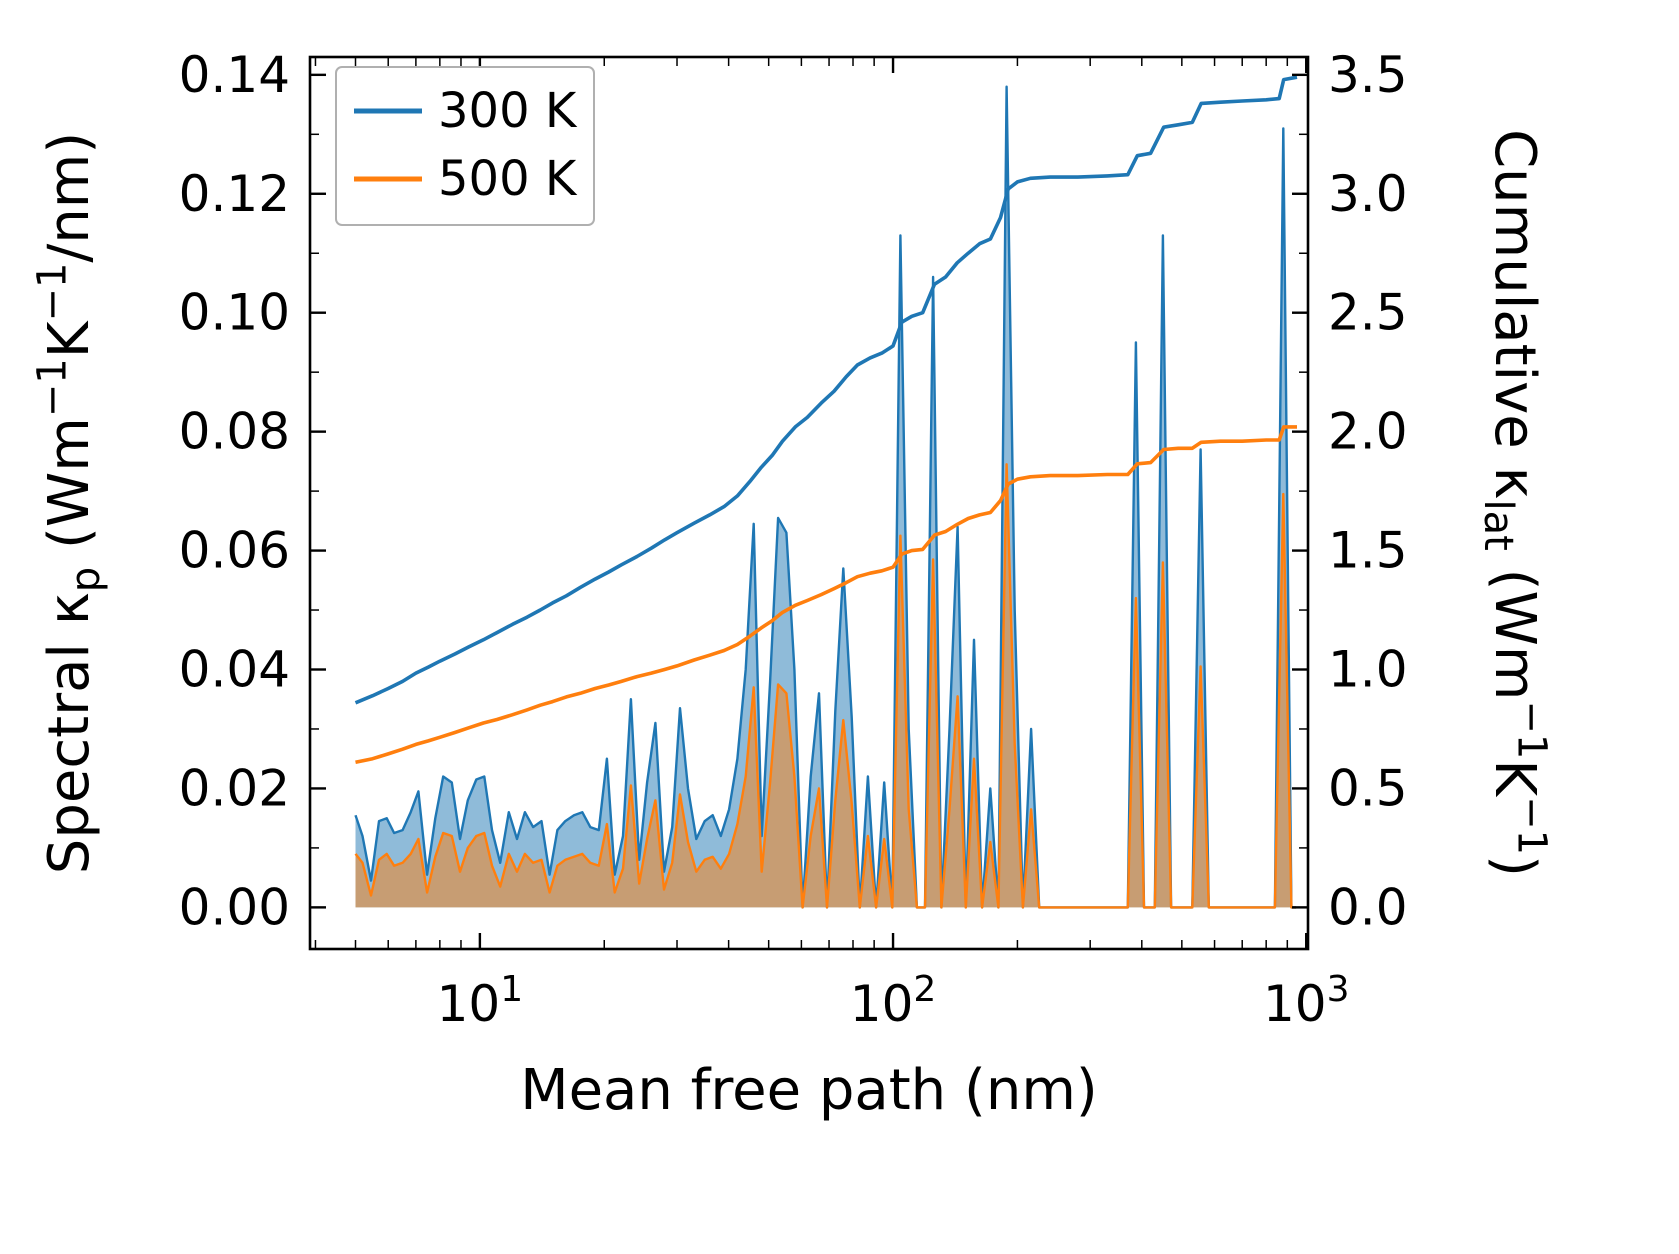  What do you see at coordinates (234, 551) in the screenshot?
I see `y-left-tick-label: 0.06` at bounding box center [234, 551].